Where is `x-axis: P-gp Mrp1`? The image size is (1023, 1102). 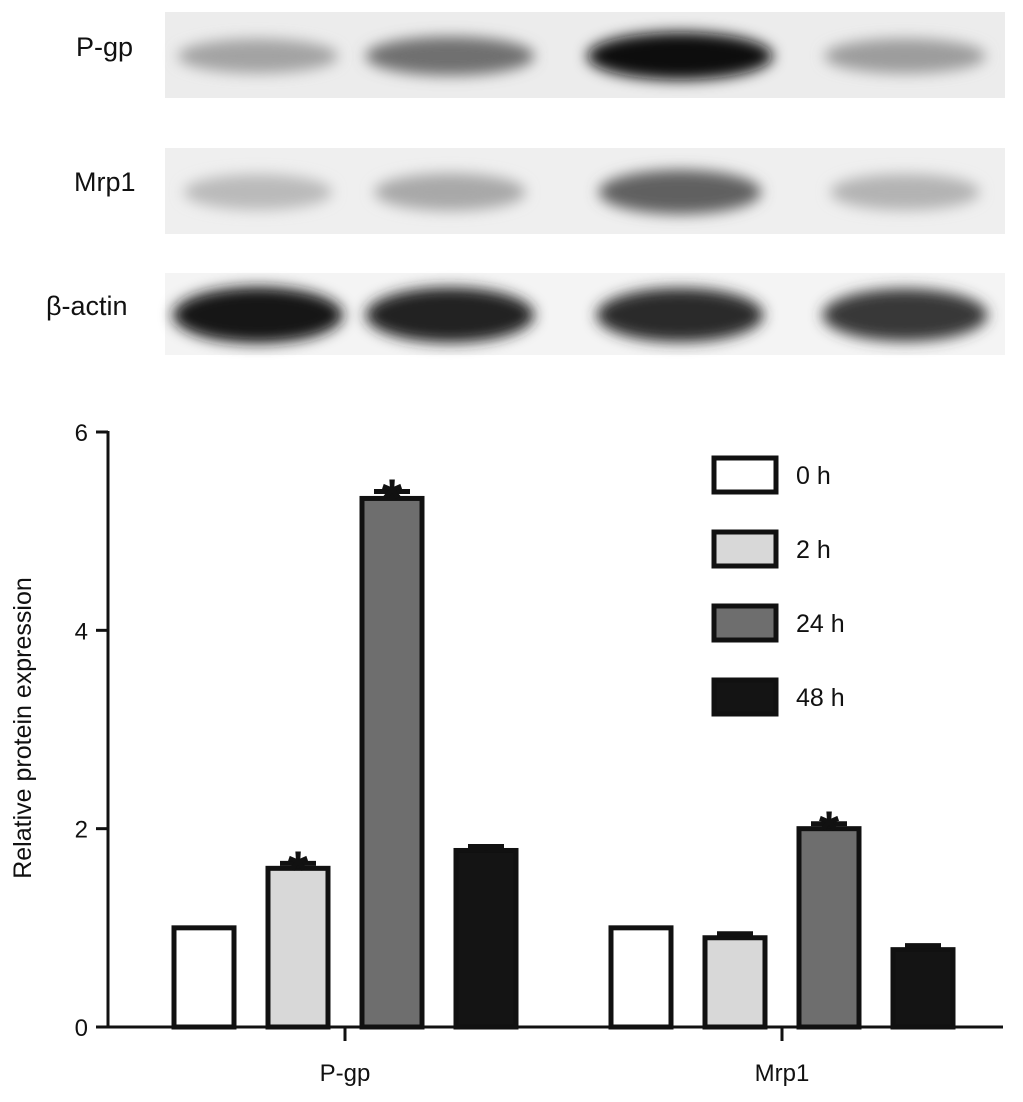
x-axis: P-gp Mrp1 is located at coordinates (555, 1056).